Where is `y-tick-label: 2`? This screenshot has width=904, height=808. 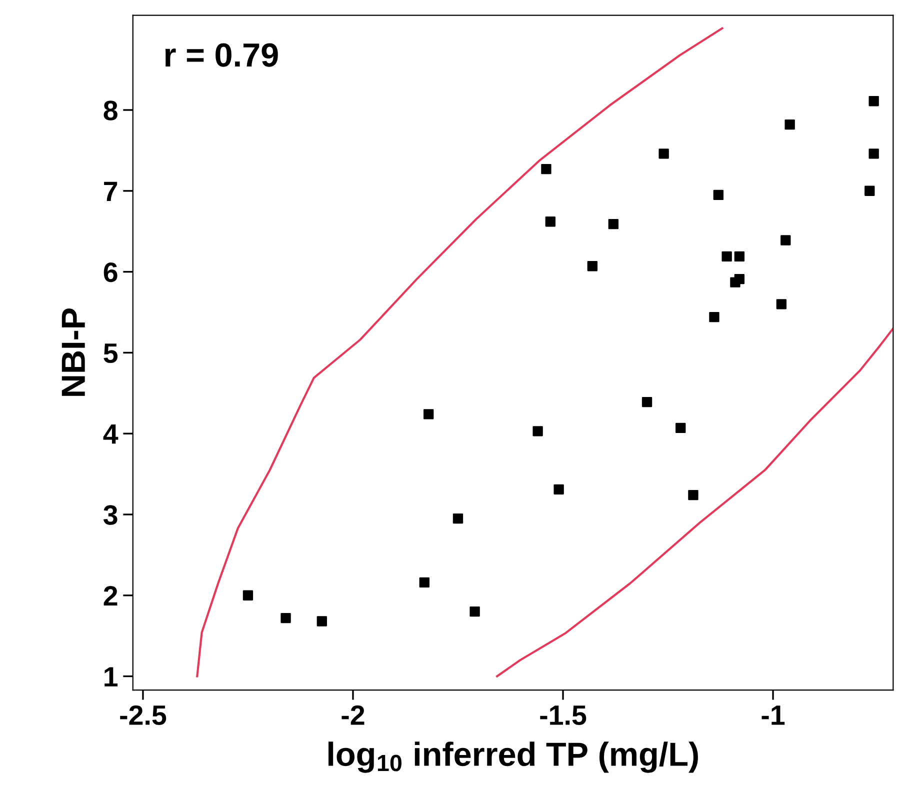
y-tick-label: 2 is located at coordinates (111, 596).